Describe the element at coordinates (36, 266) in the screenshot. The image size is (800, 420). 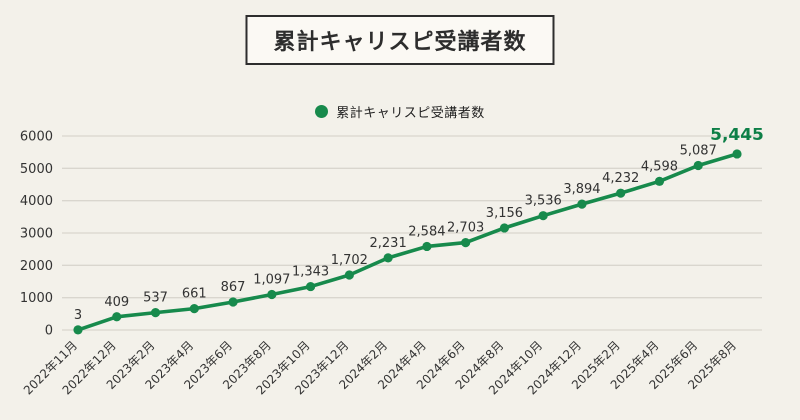
I see `y-axis-tick-label: 2000` at that location.